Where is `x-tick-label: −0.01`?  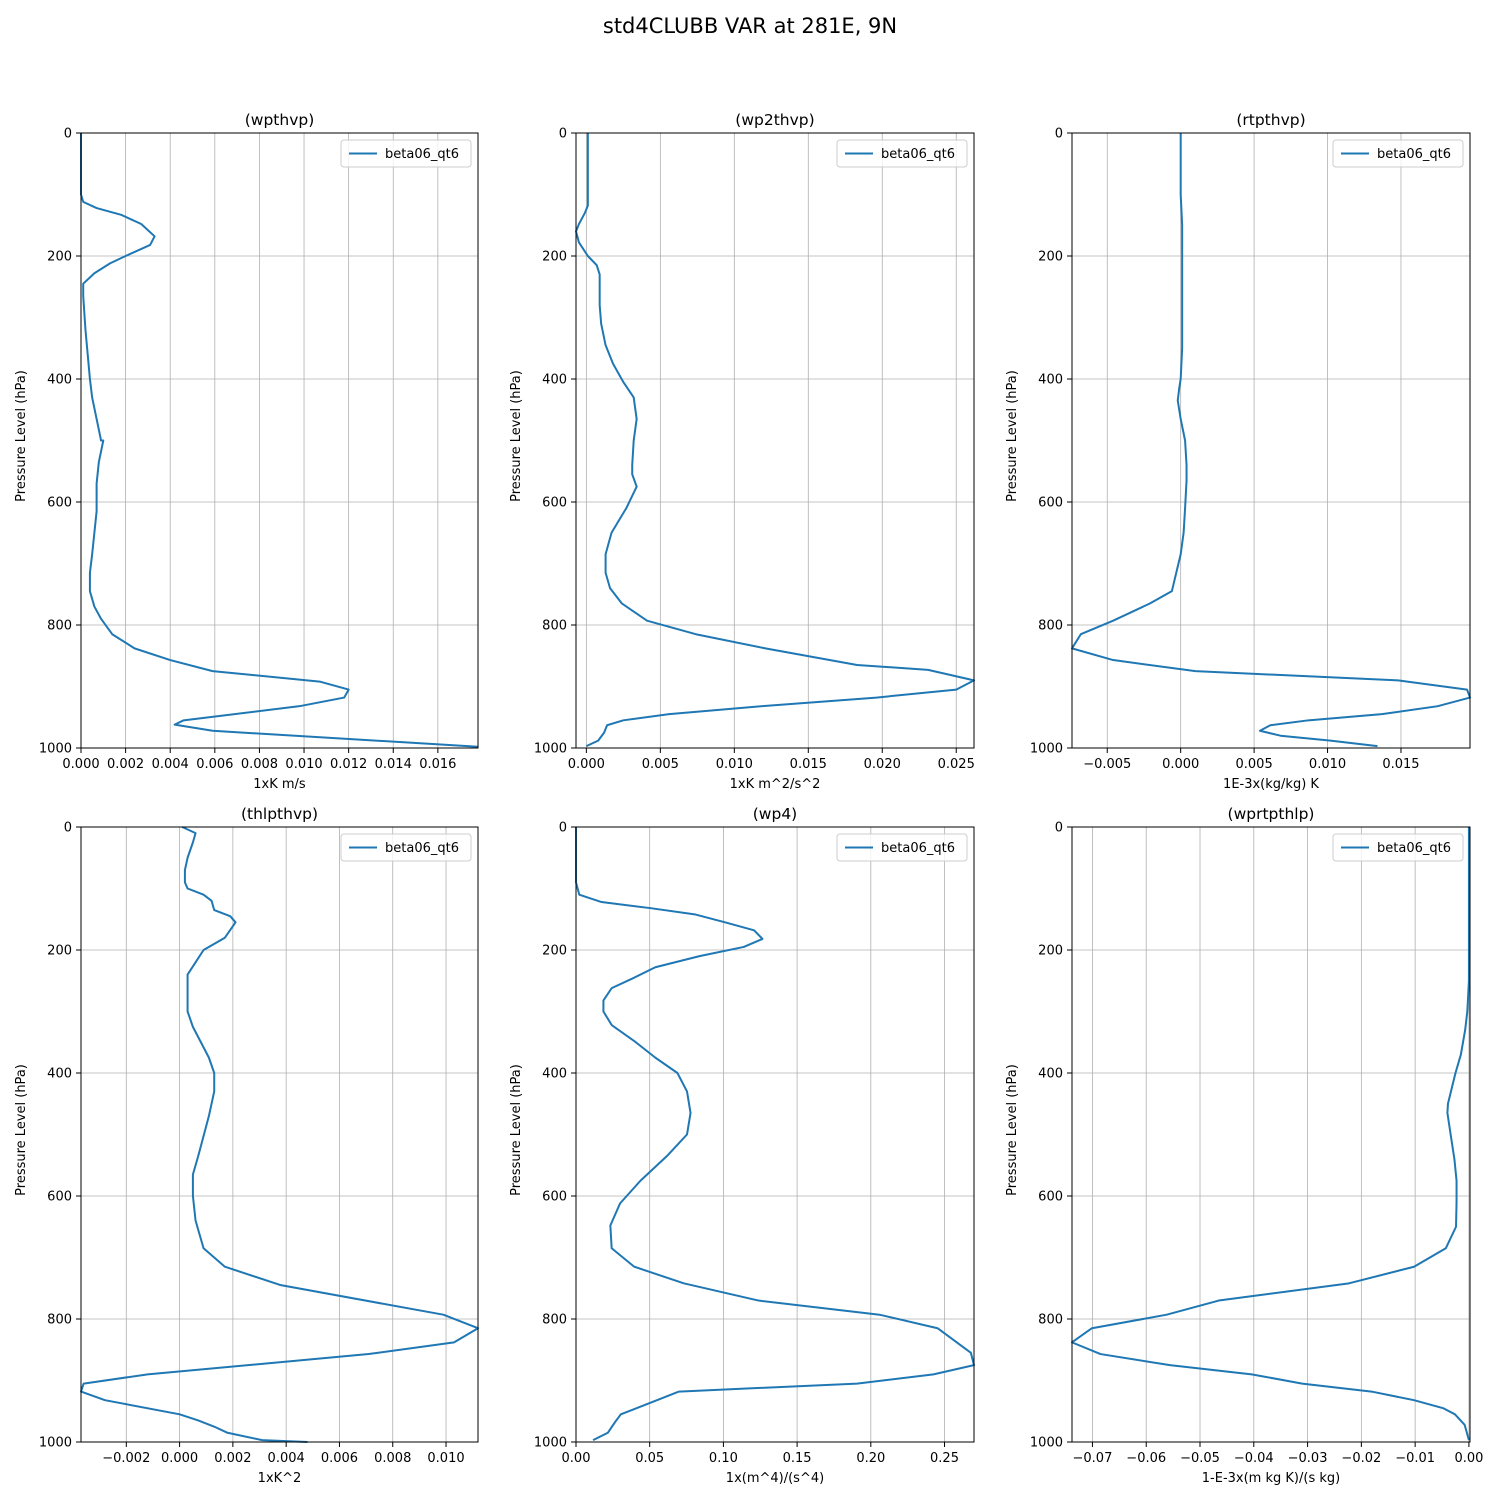
x-tick-label: −0.01 is located at coordinates (1415, 1458).